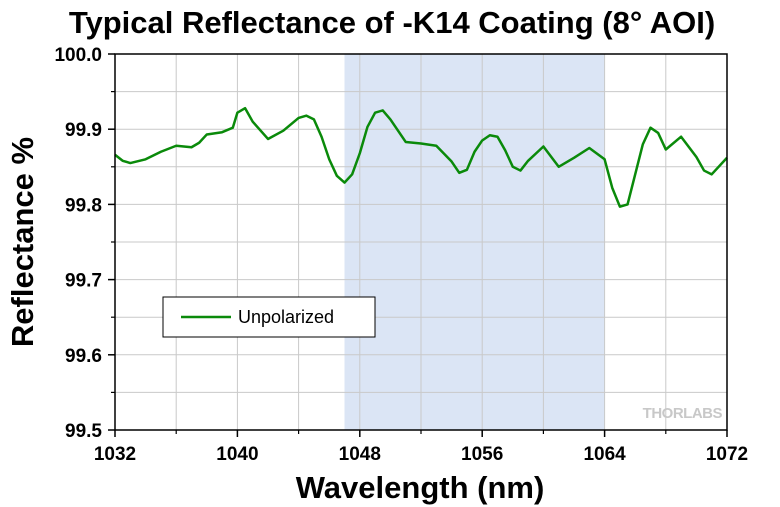 This screenshot has width=780, height=507. Describe the element at coordinates (83, 356) in the screenshot. I see `y-tick-label: 99.6` at that location.